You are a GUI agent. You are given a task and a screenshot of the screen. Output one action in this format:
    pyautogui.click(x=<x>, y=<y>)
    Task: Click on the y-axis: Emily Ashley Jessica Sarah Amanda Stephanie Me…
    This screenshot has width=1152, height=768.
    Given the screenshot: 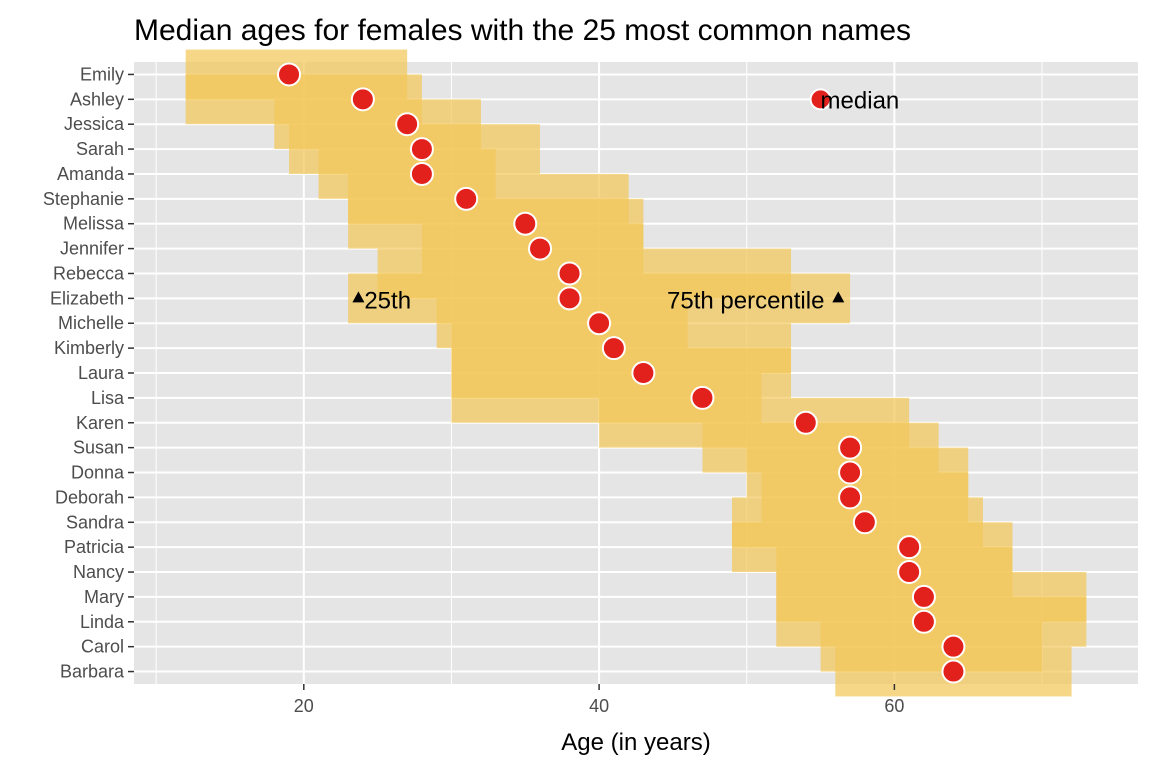 What is the action you would take?
    pyautogui.click(x=88, y=373)
    